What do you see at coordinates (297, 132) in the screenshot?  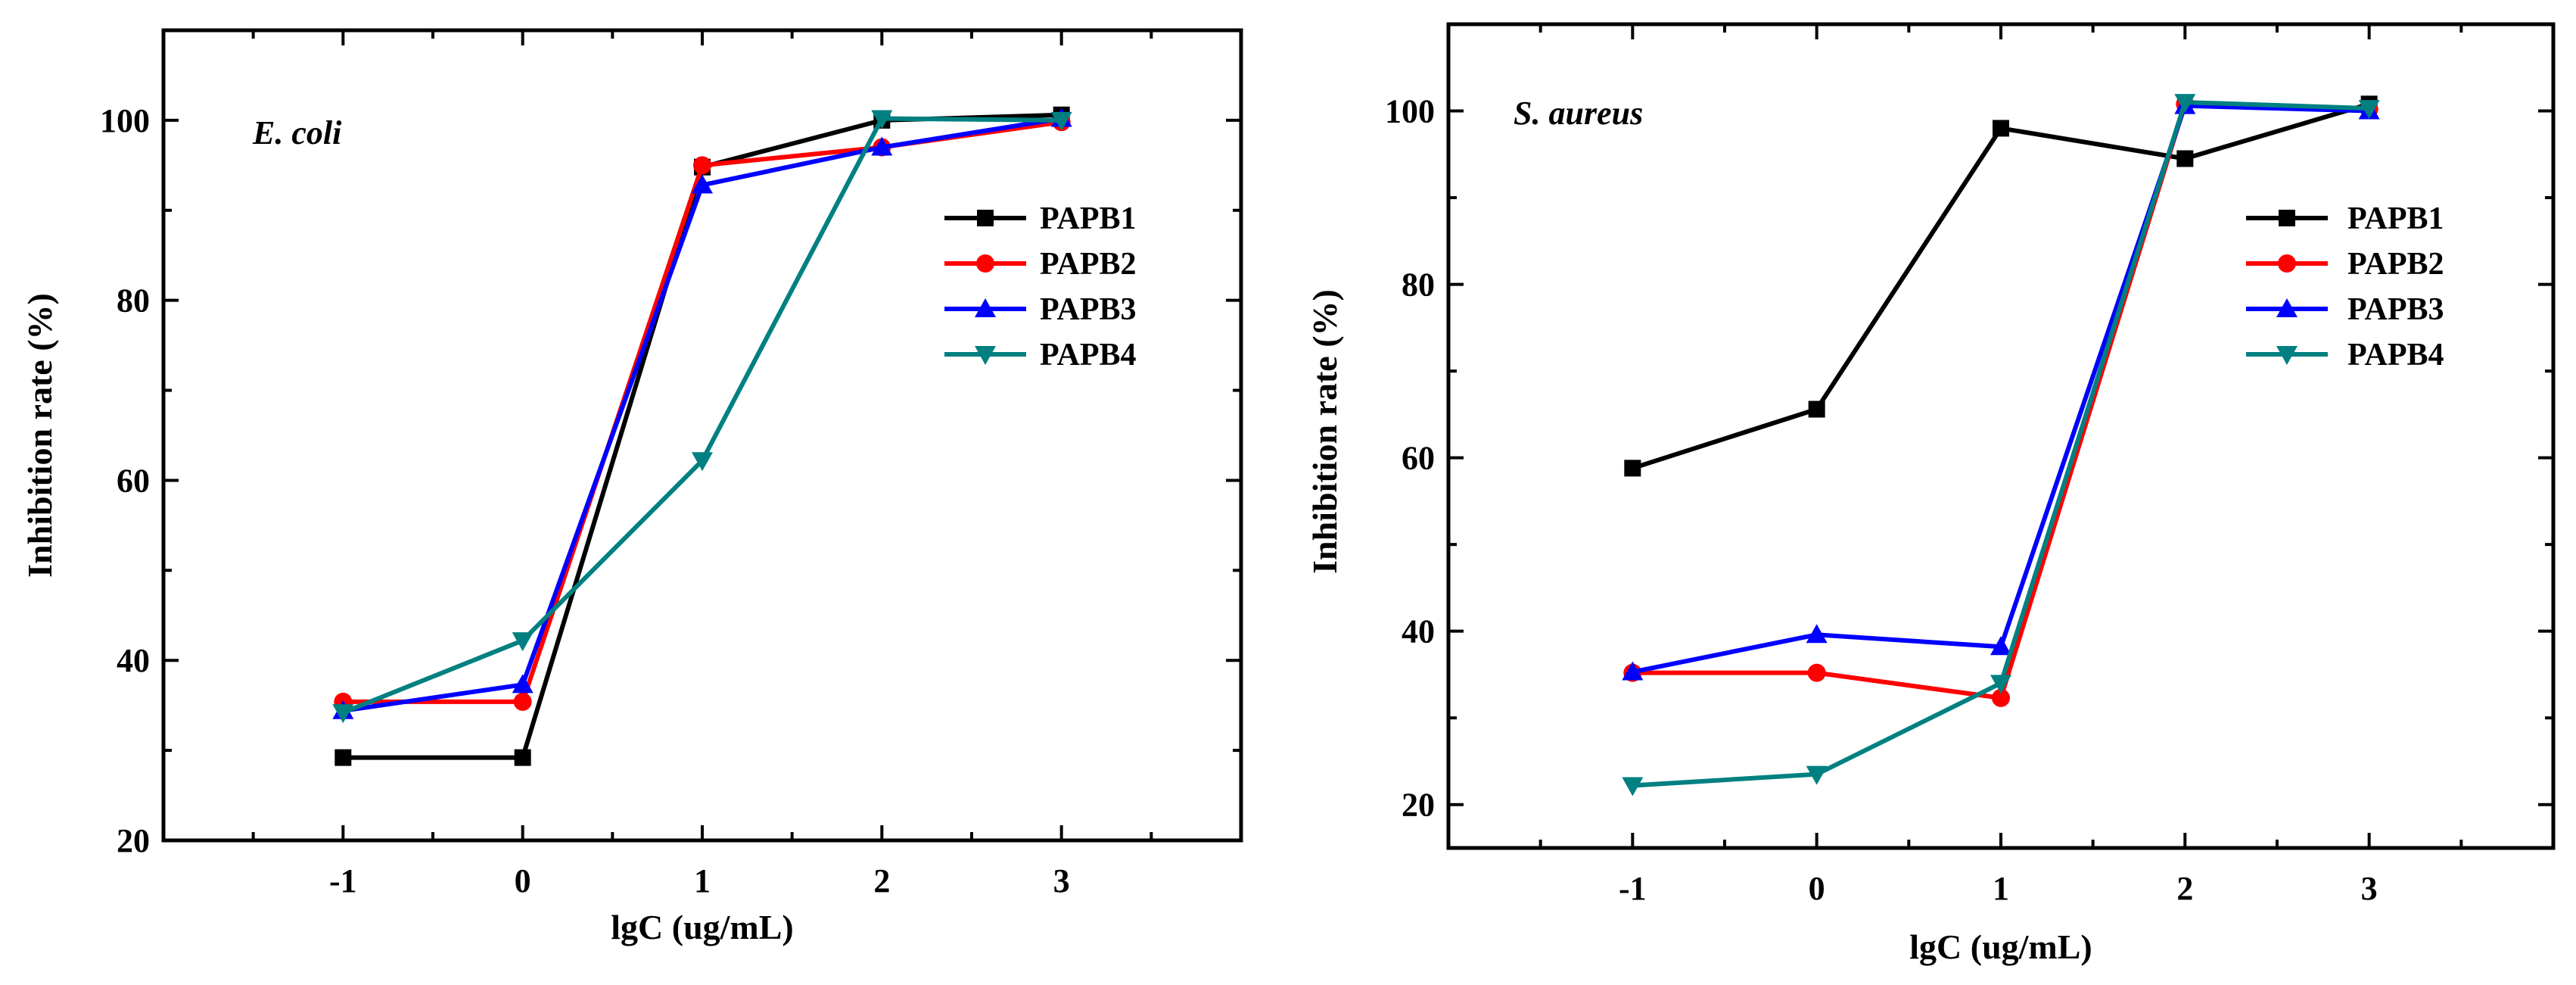 I see `panel-title: E. coli` at bounding box center [297, 132].